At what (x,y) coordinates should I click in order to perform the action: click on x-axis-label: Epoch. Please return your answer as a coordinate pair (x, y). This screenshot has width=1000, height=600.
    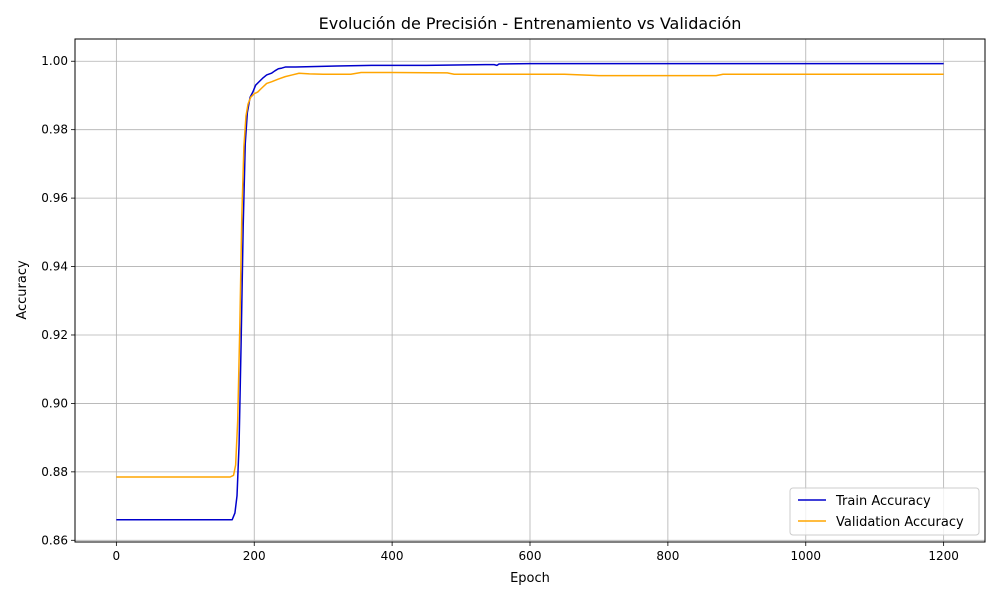
    Looking at the image, I should click on (530, 578).